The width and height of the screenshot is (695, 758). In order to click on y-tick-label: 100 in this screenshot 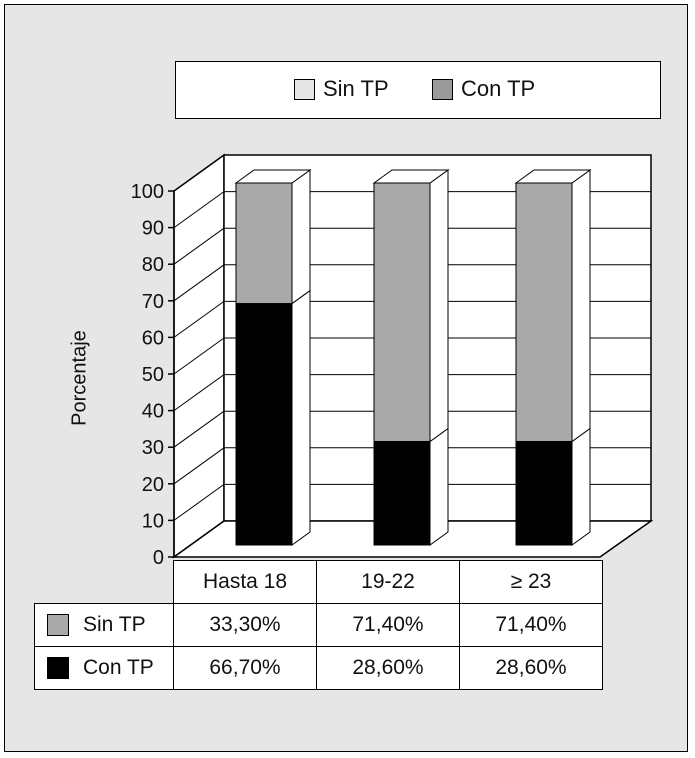, I will do `click(147, 192)`.